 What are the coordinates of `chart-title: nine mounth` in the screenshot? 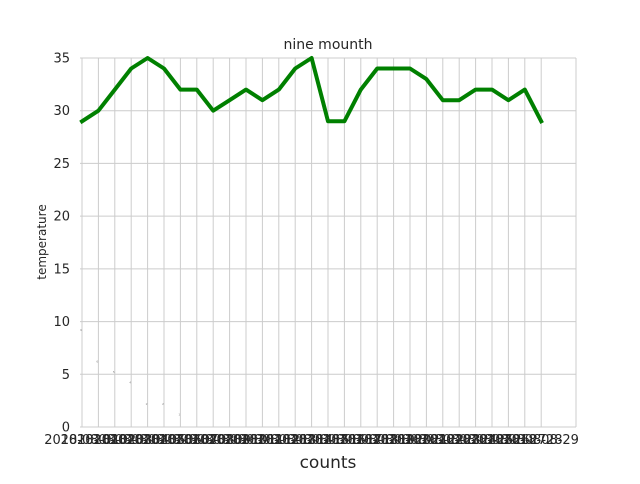 It's located at (327, 45).